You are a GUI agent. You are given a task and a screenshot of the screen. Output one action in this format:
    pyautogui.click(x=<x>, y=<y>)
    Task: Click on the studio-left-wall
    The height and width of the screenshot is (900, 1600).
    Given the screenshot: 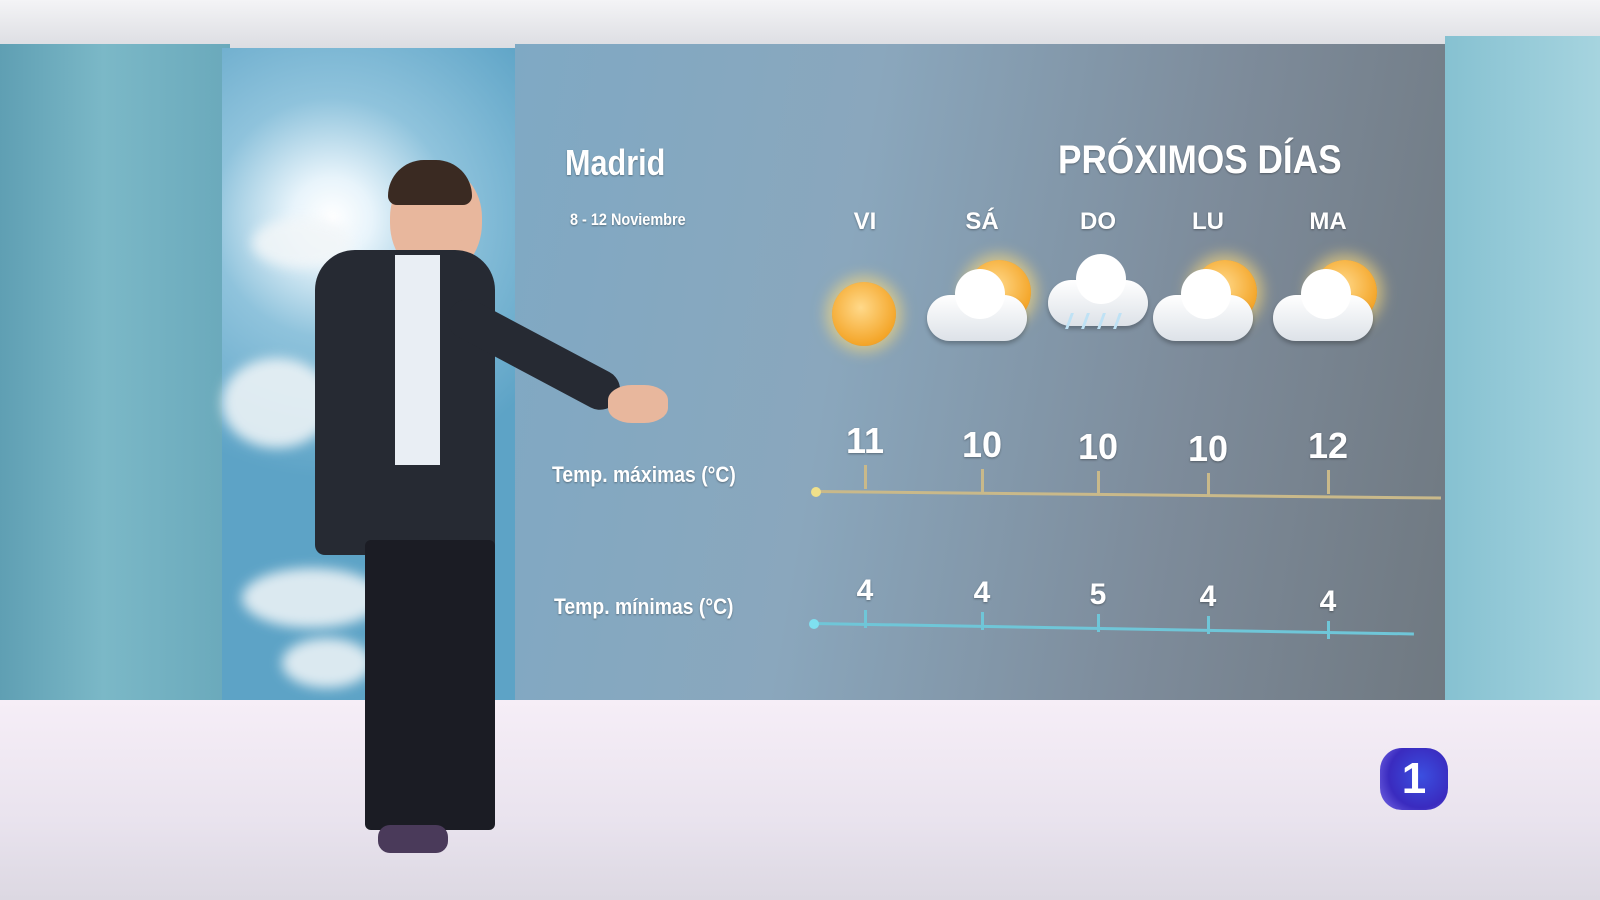 What is the action you would take?
    pyautogui.click(x=115, y=374)
    